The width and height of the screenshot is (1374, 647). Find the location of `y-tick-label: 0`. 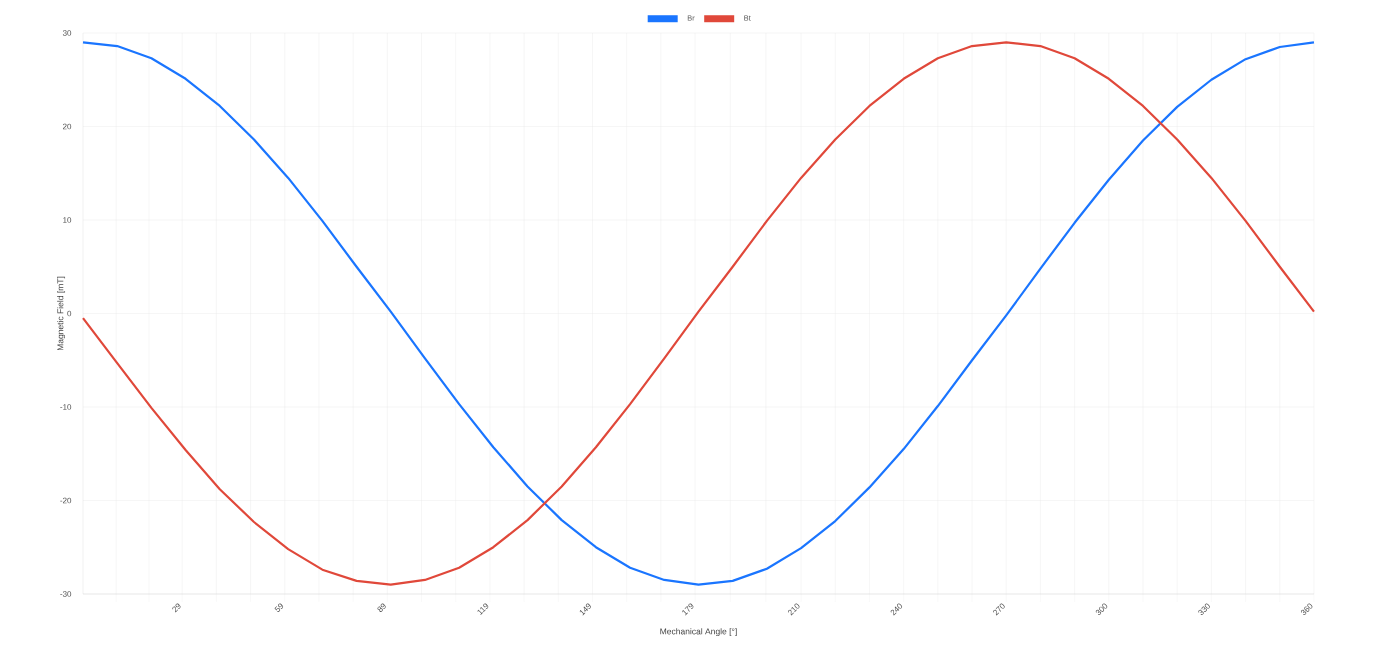

y-tick-label: 0 is located at coordinates (69, 313).